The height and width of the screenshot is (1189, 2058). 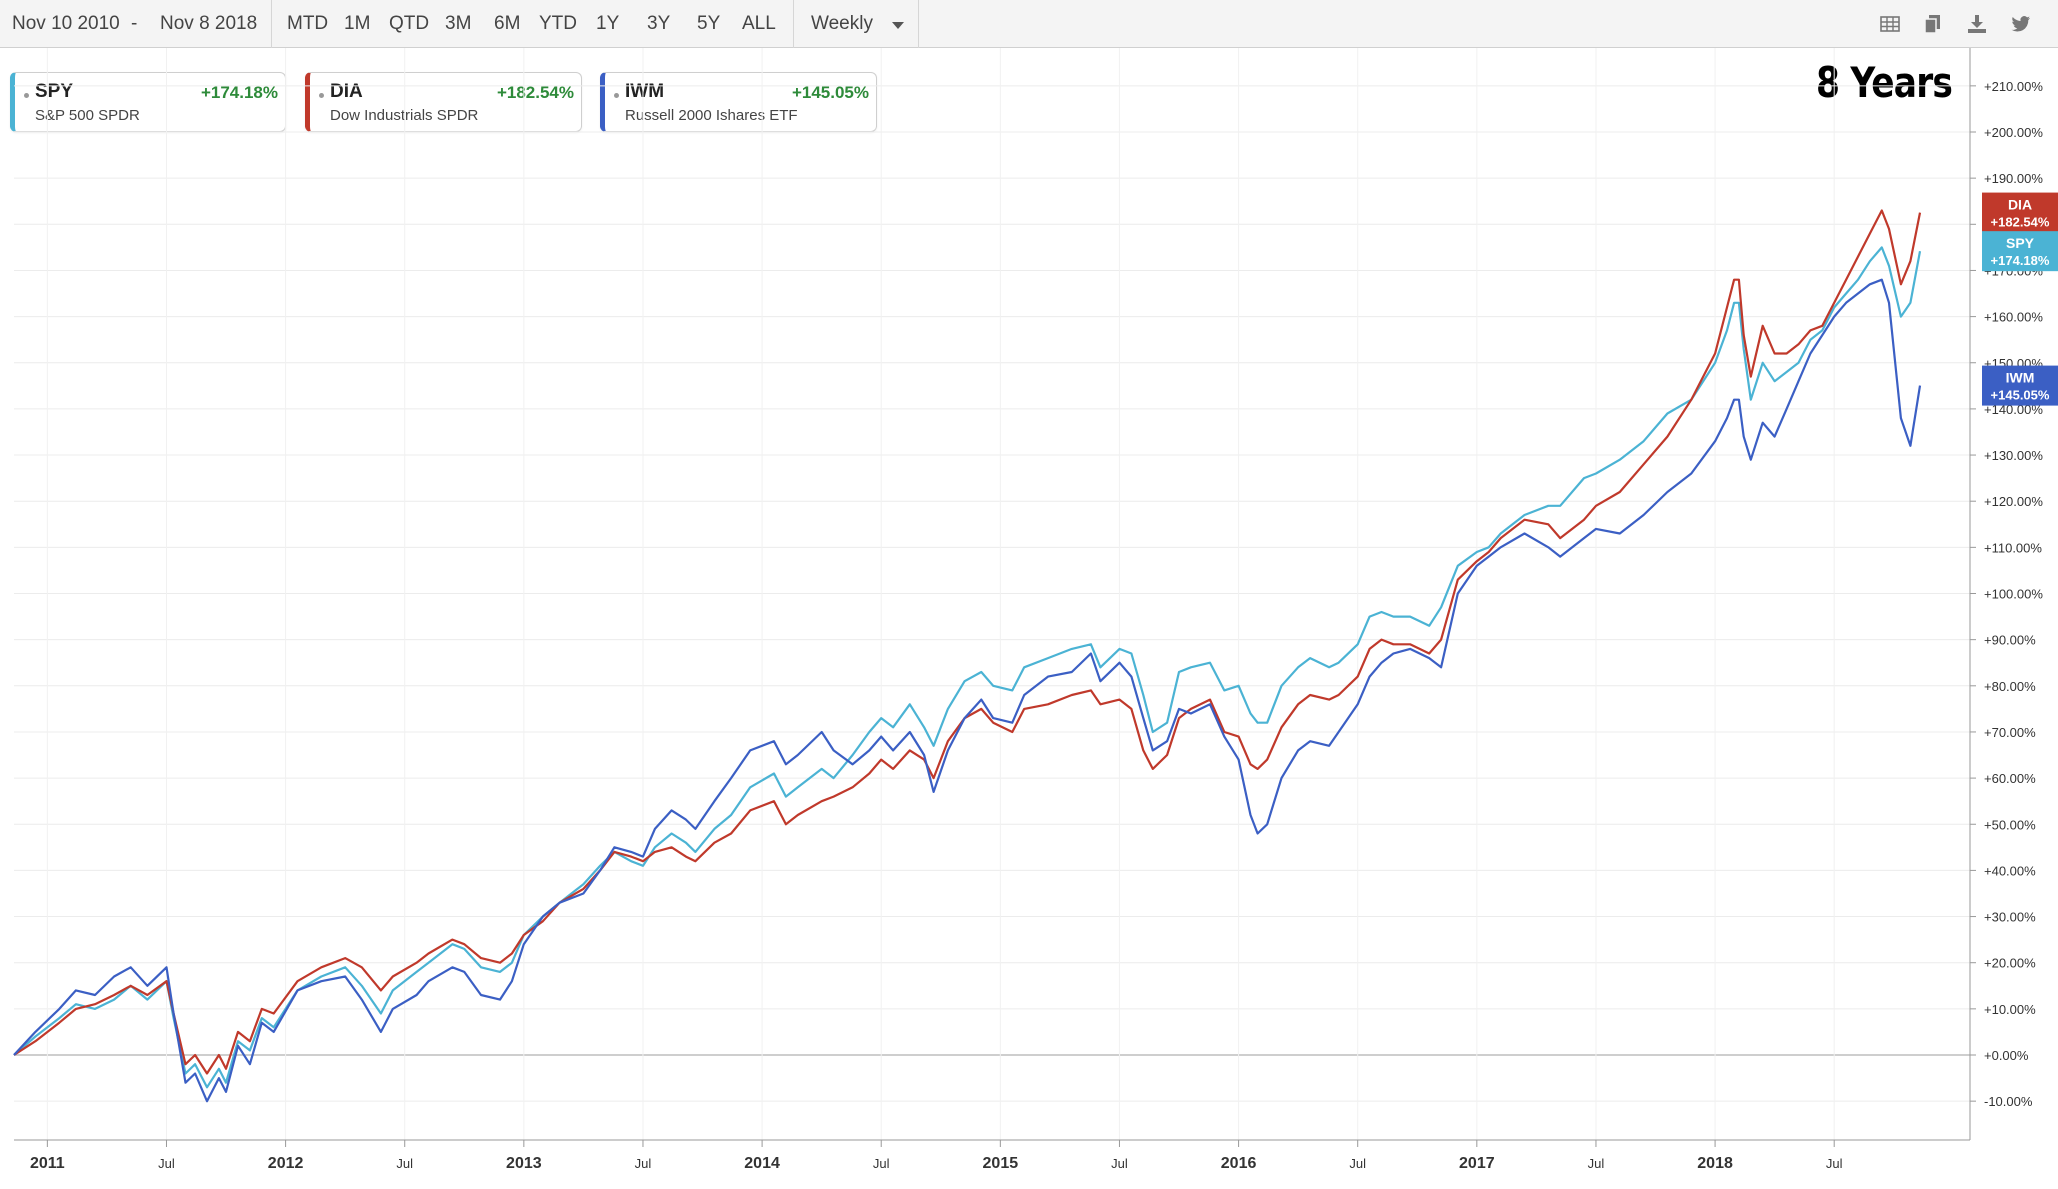 I want to click on y-tick-label: +200.00%, so click(x=2013, y=132).